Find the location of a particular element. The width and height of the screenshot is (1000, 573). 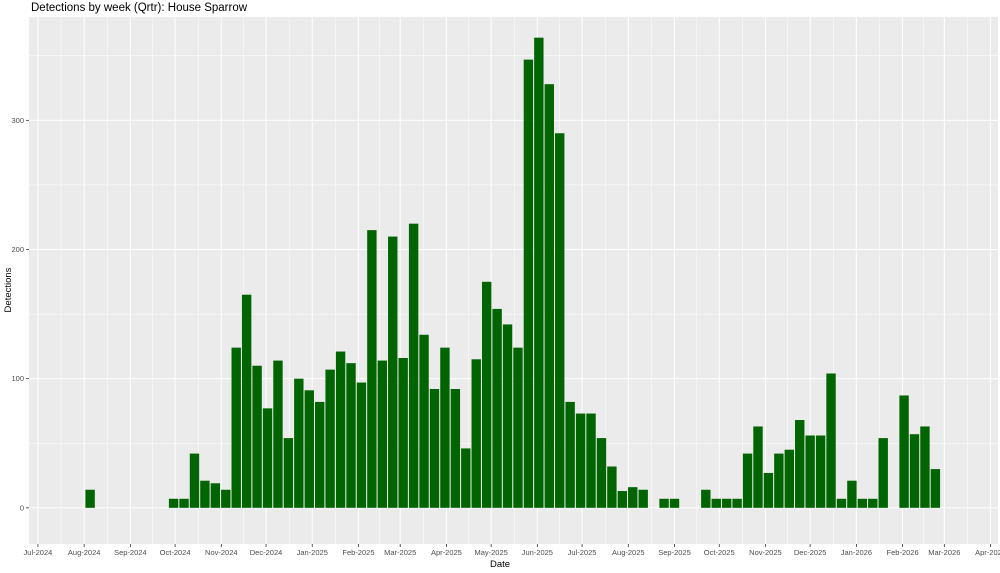

x-tick-label: Nov-2025 is located at coordinates (765, 552).